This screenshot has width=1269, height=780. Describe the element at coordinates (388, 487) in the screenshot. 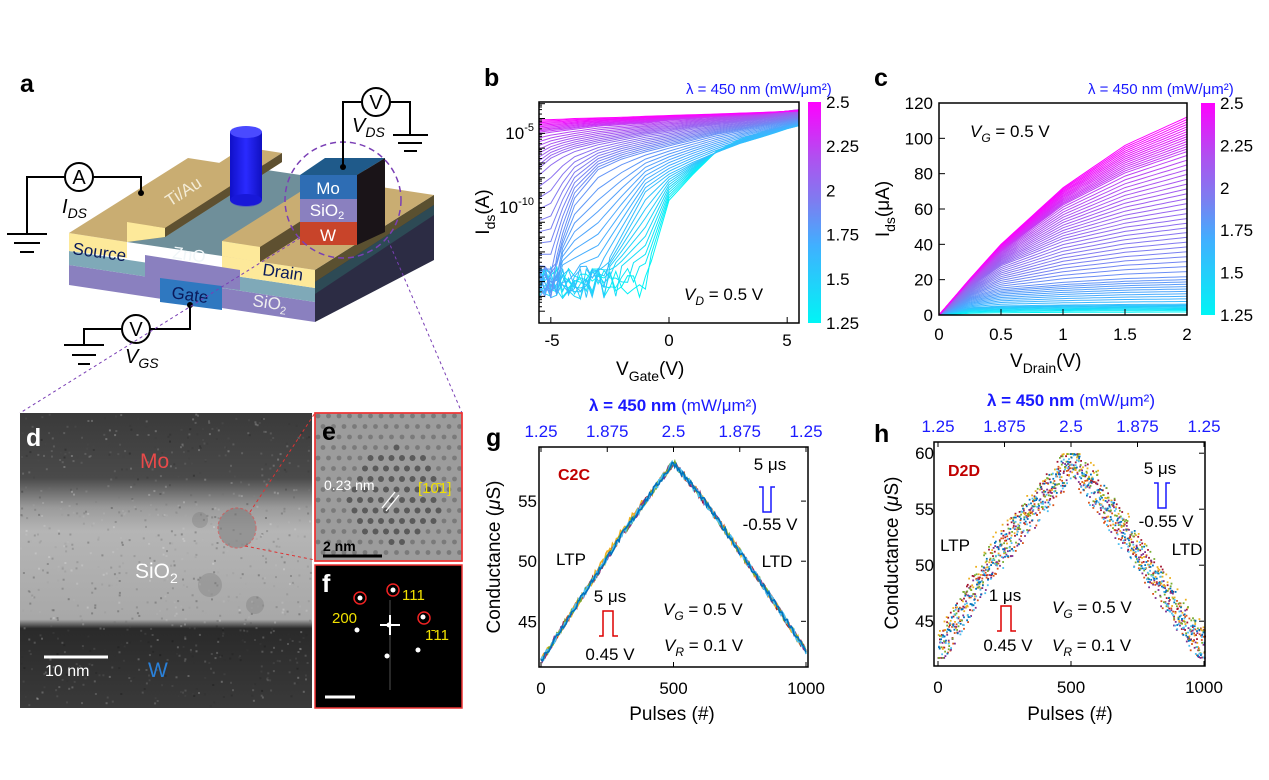

I see `hrtem-frame` at that location.